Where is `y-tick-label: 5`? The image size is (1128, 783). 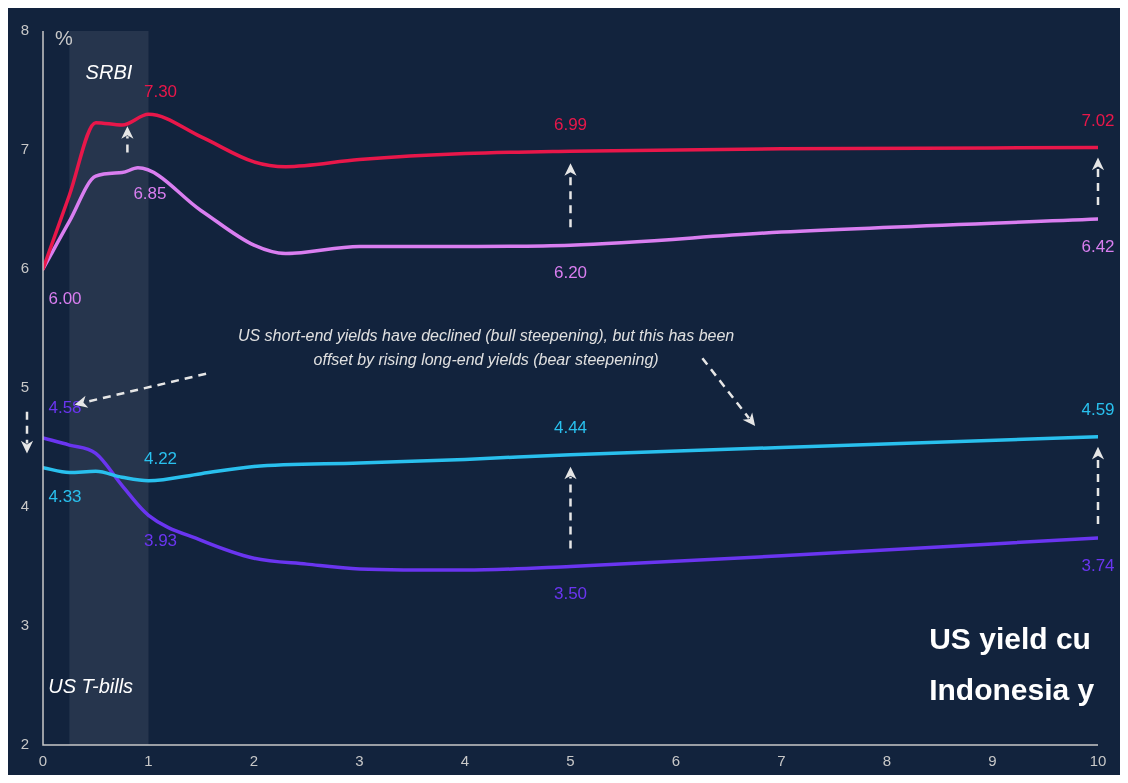
y-tick-label: 5 is located at coordinates (24, 387).